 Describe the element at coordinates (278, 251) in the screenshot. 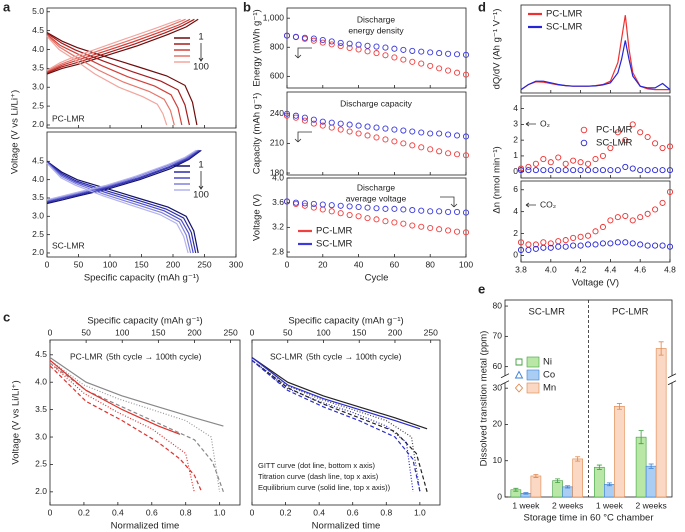

I see `y-tick-label: 2.8` at that location.